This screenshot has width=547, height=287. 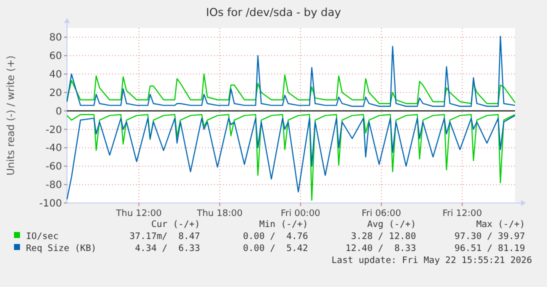 I want to click on x-tick-label: Fri 00:00, so click(x=300, y=214).